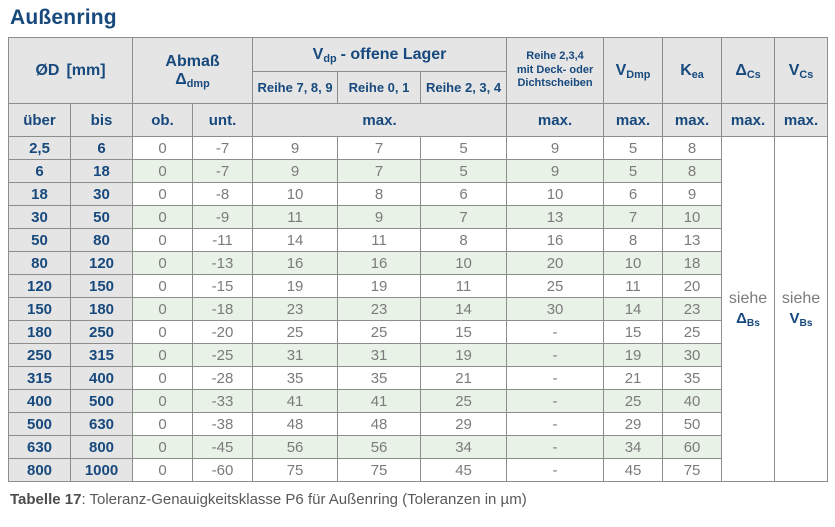  I want to click on table-cell: 40, so click(692, 401).